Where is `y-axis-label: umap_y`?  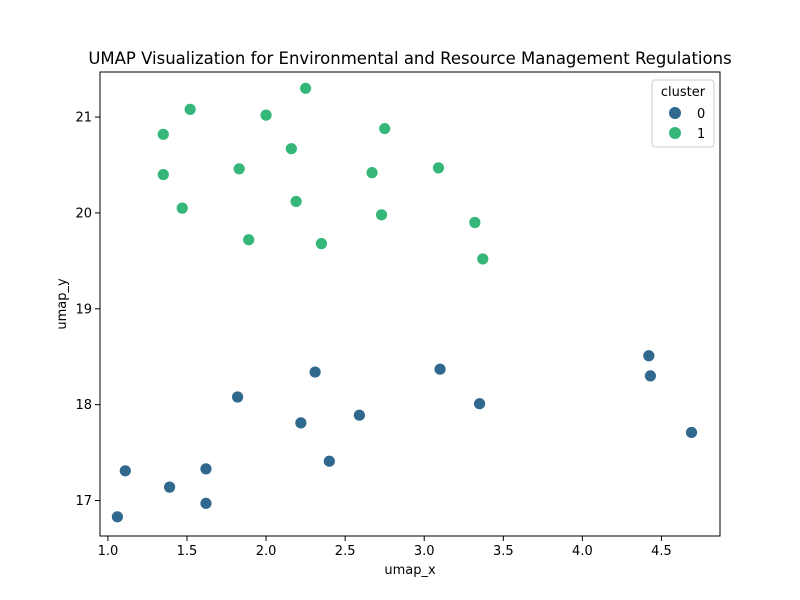
y-axis-label: umap_y is located at coordinates (62, 304).